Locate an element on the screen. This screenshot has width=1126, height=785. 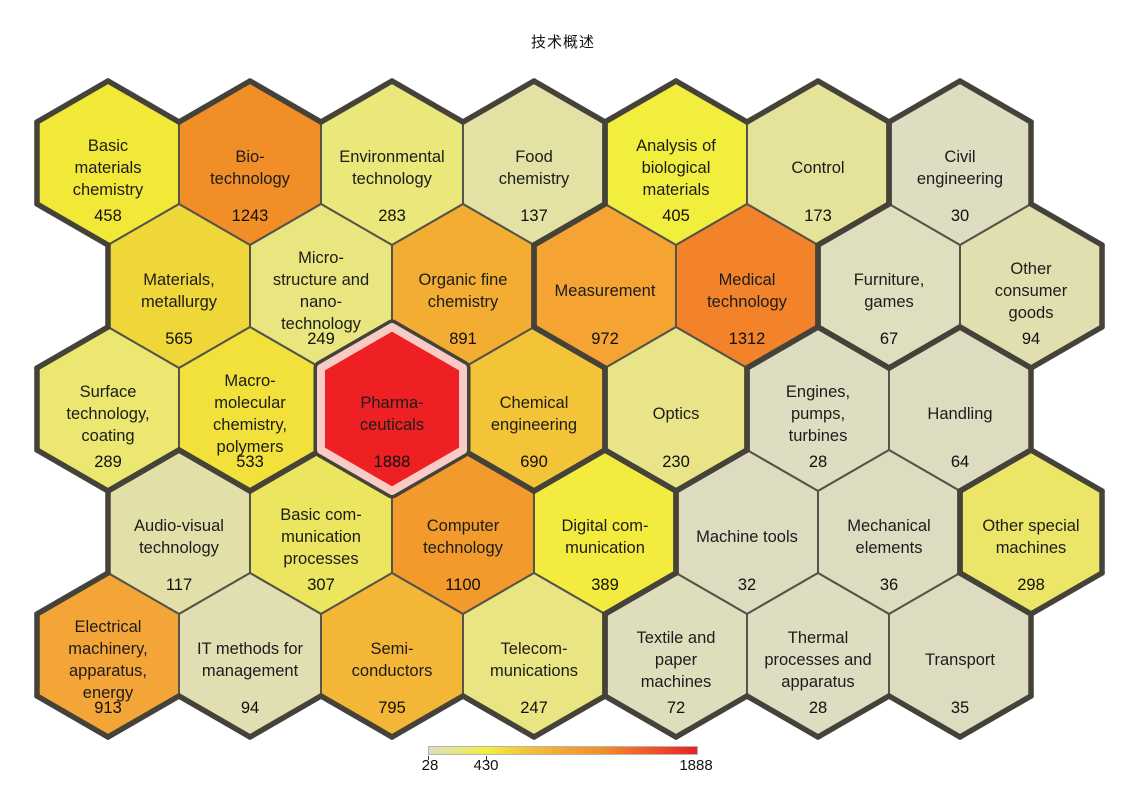
hex-value: 283 is located at coordinates (392, 216).